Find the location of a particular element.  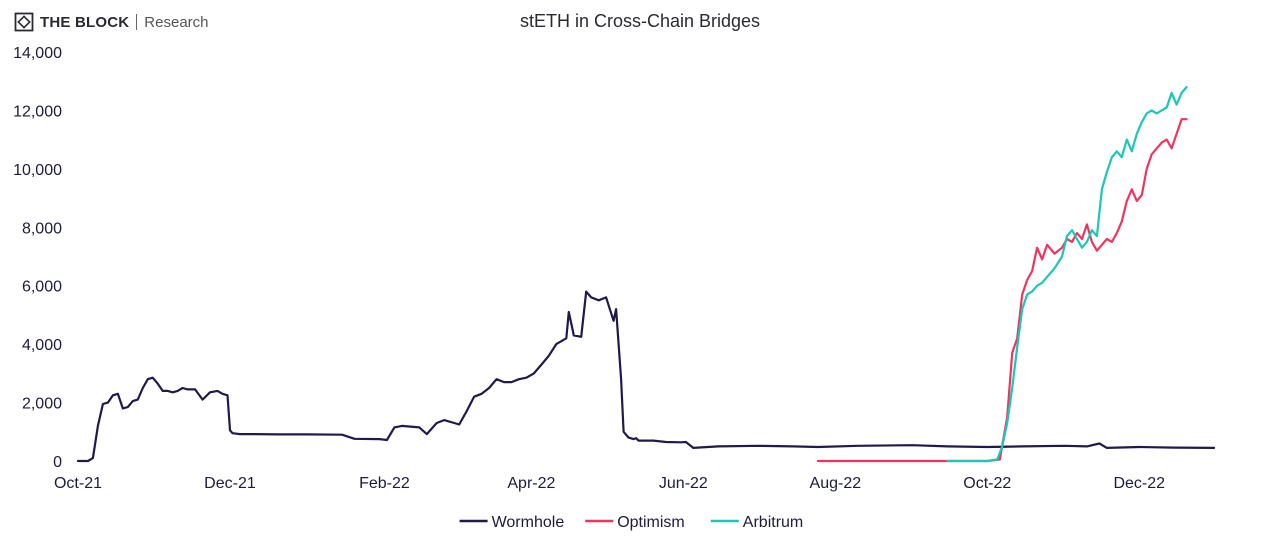

y-tick-label: 10,000 is located at coordinates (37, 170).